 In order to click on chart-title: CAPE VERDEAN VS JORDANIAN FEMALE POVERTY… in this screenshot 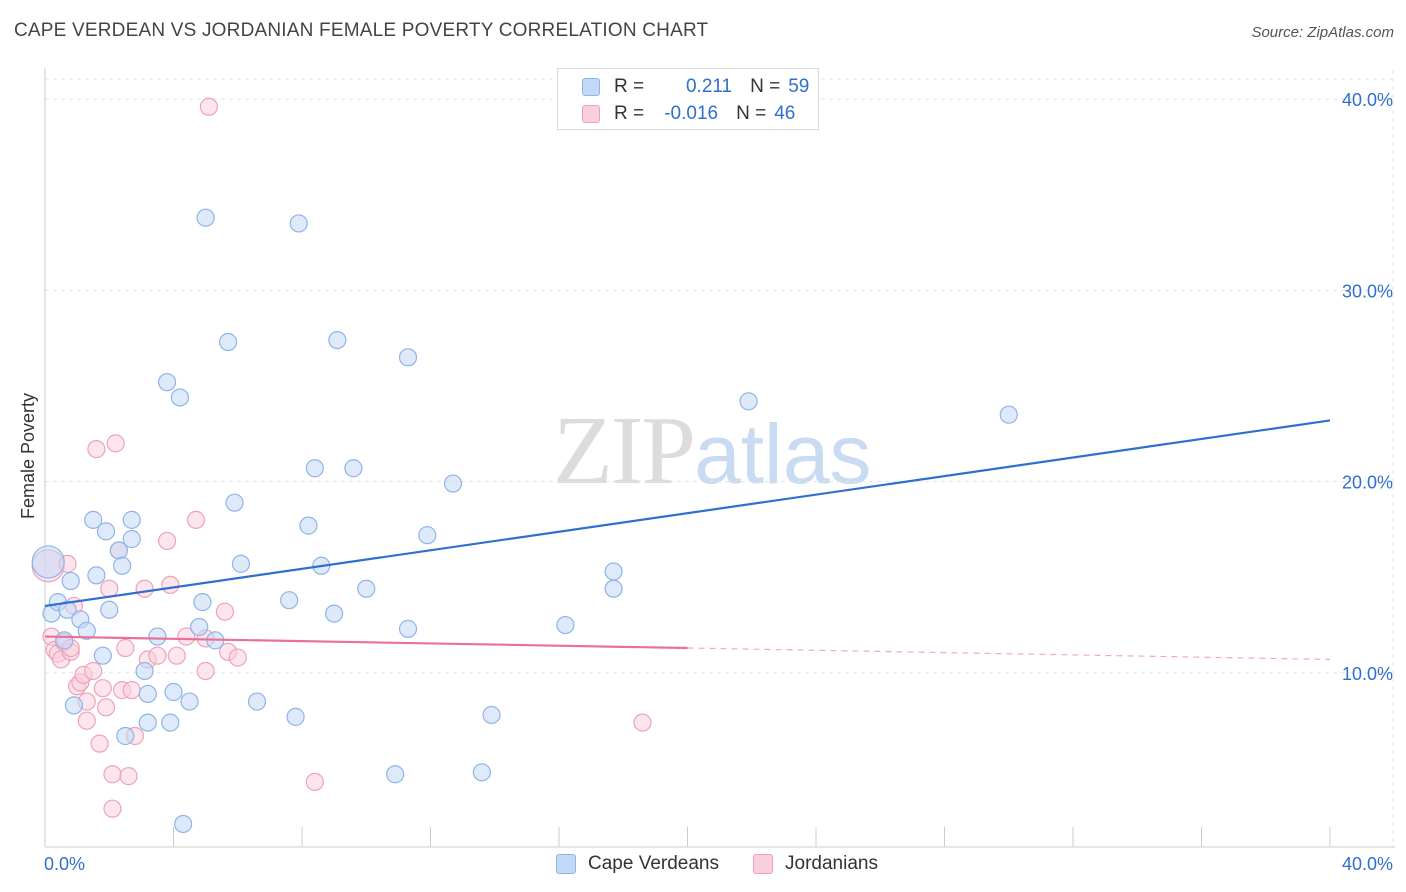, I will do `click(361, 30)`.